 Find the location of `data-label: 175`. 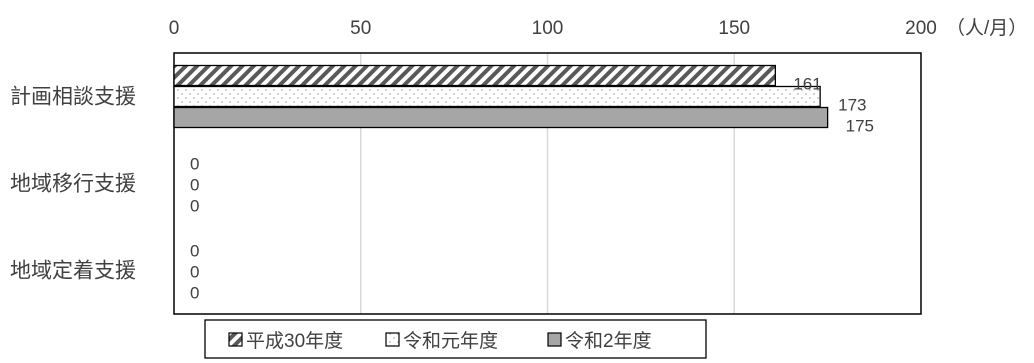

data-label: 175 is located at coordinates (860, 126).